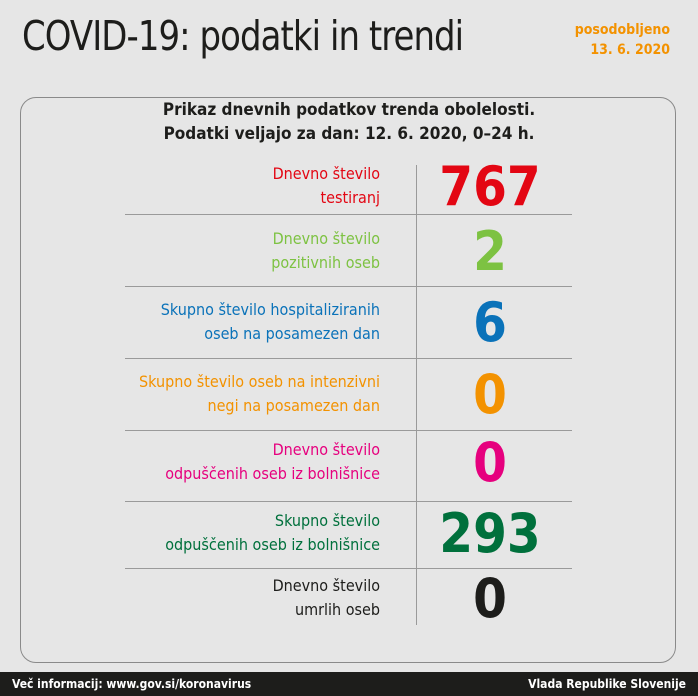  I want to click on stat-label-line2: testiranj, so click(350, 197).